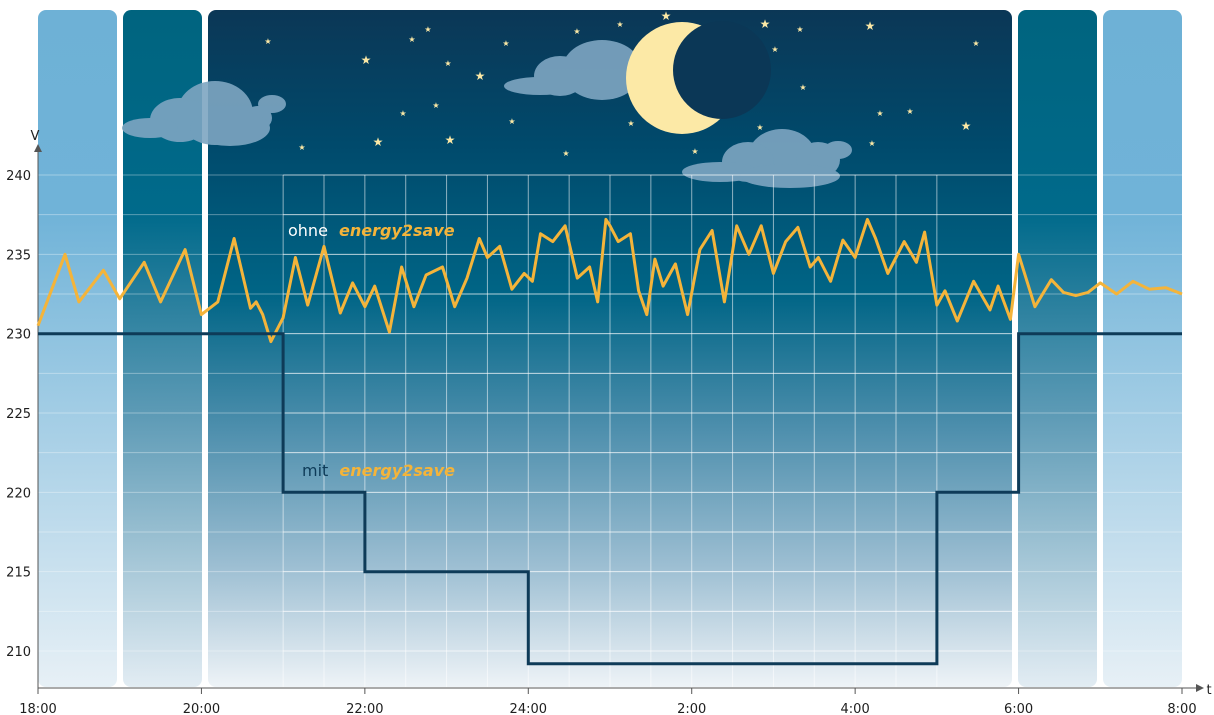  What do you see at coordinates (18, 652) in the screenshot?
I see `y-tick-label: 210` at bounding box center [18, 652].